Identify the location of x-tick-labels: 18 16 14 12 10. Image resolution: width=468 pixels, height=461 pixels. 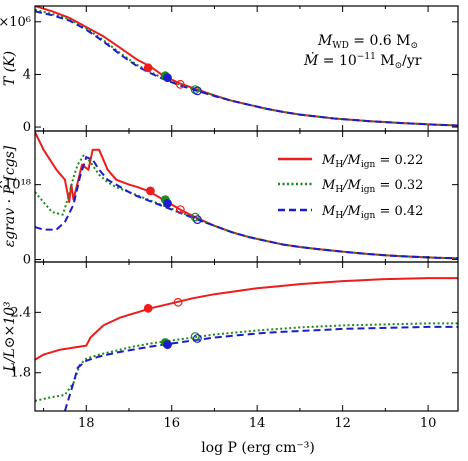
(257, 423).